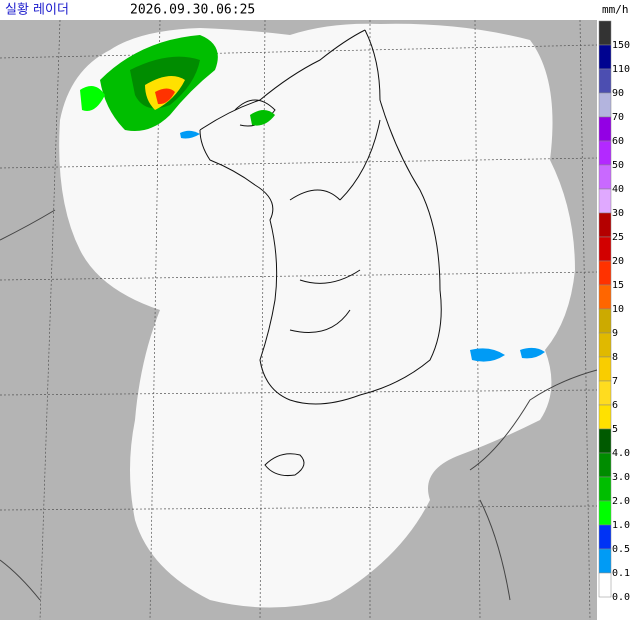 This screenshot has height=620, width=635. I want to click on legend-label: 90, so click(618, 93).